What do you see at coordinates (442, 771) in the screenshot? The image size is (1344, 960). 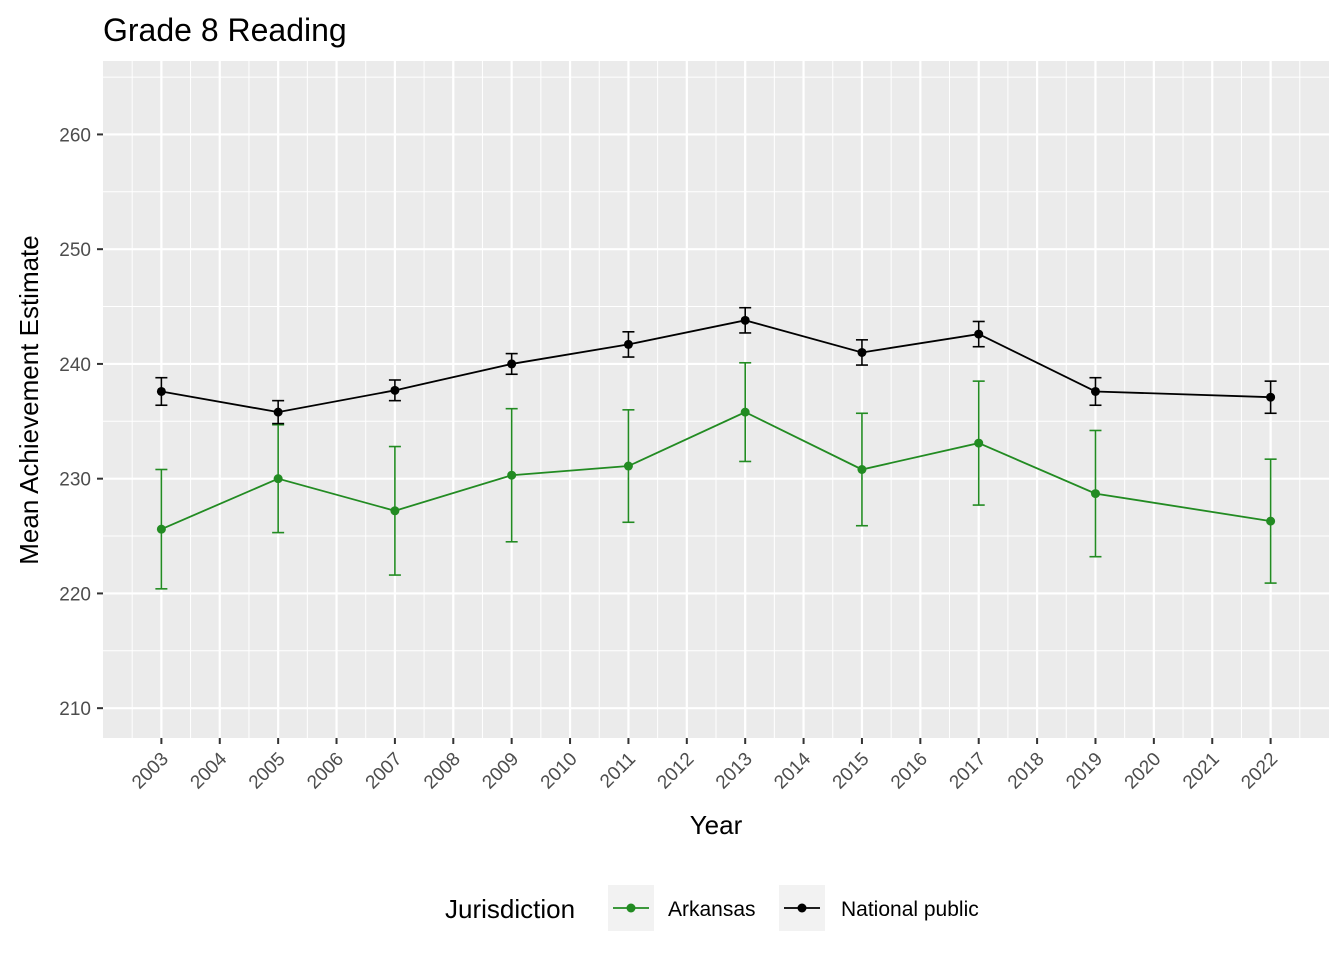 I see `x-tick-label: 2008` at bounding box center [442, 771].